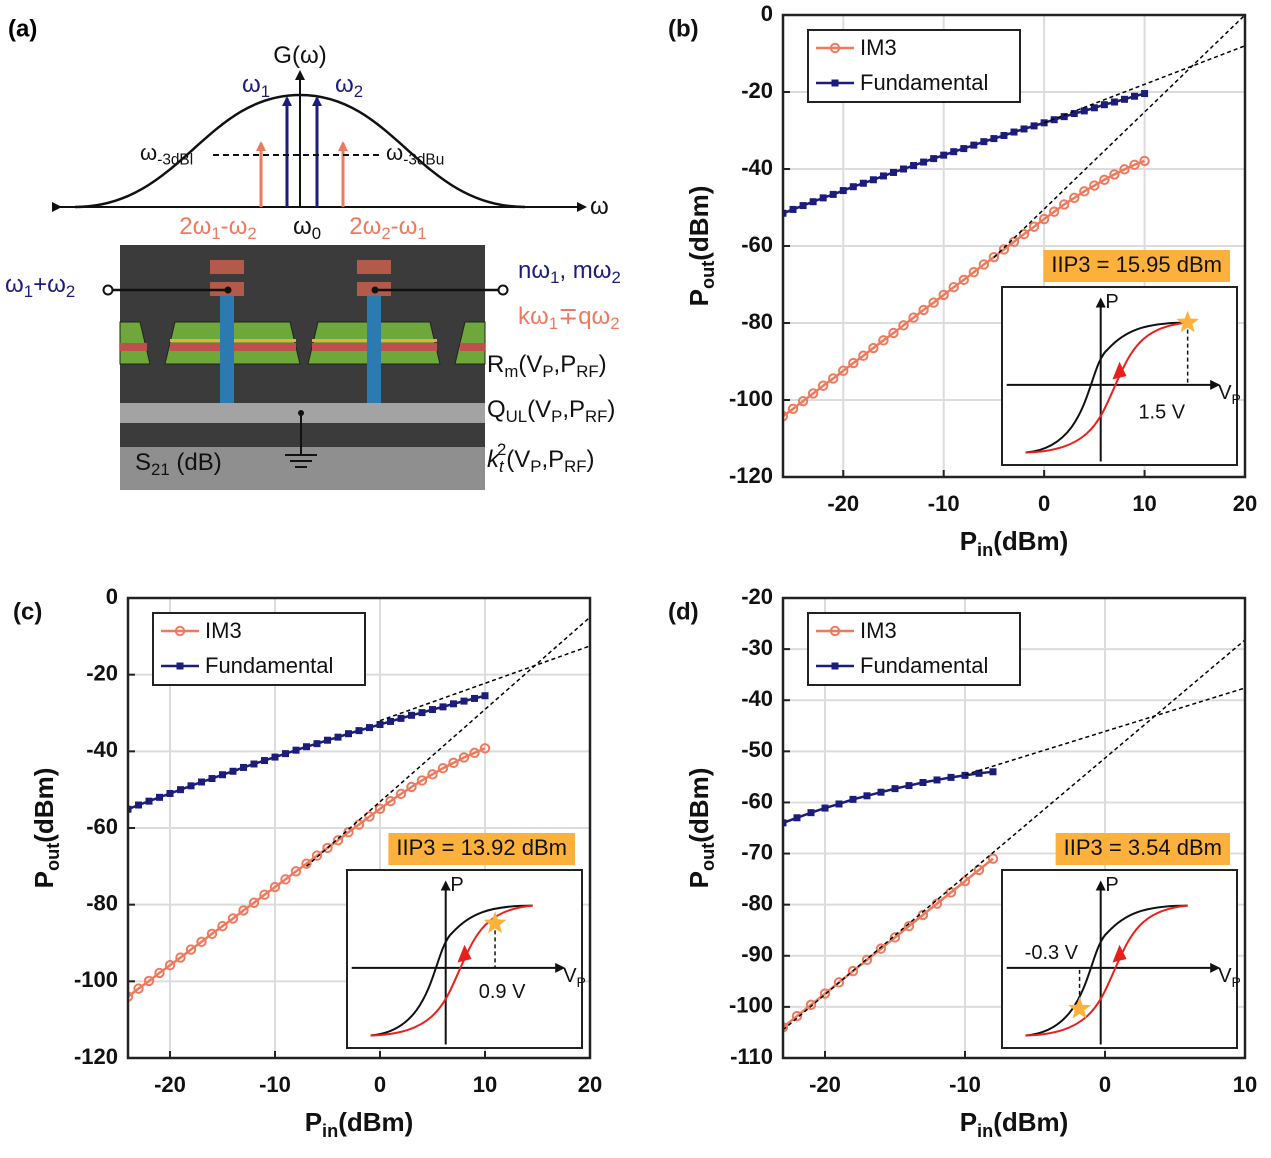 Image resolution: width=1271 pixels, height=1158 pixels. What do you see at coordinates (299, 55) in the screenshot?
I see `text-part: G(ω)` at bounding box center [299, 55].